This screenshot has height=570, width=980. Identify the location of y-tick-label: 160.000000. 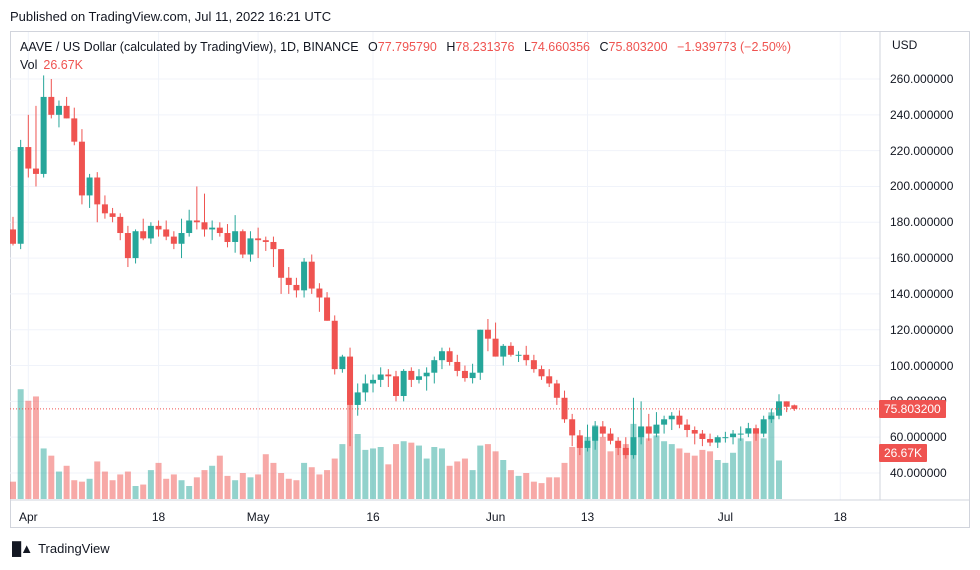
(922, 258).